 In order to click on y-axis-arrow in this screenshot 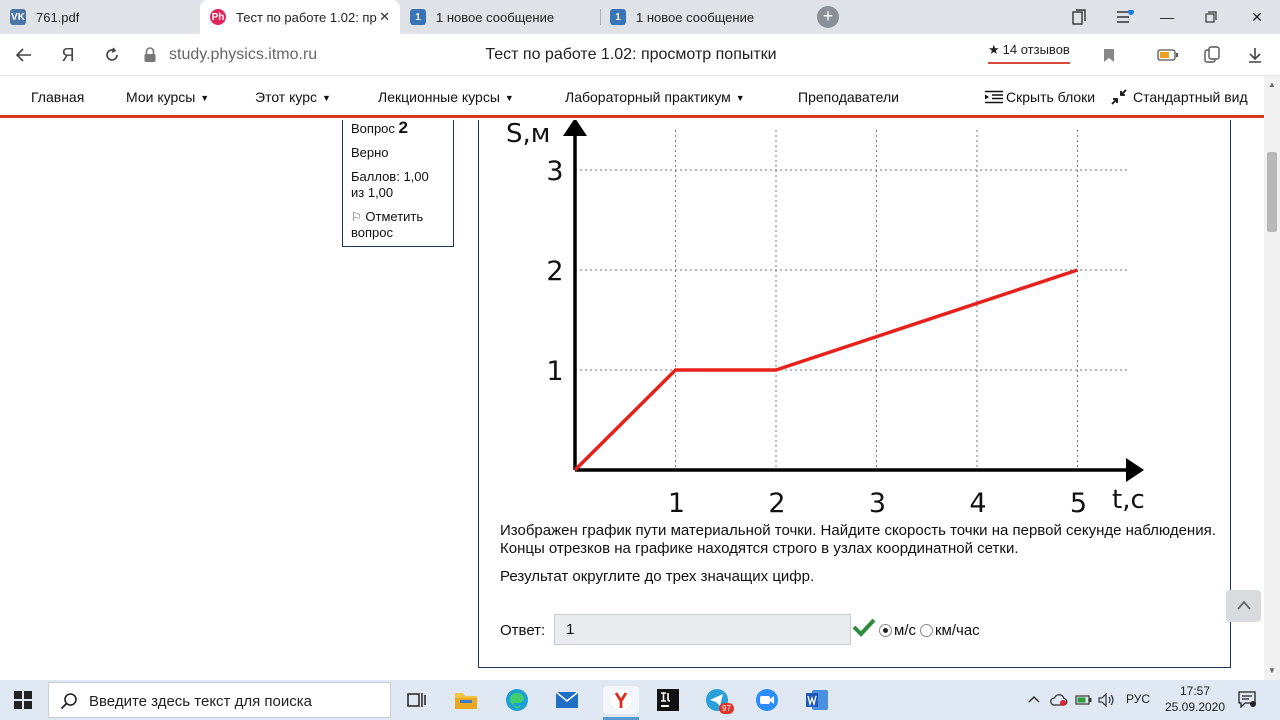, I will do `click(575, 128)`.